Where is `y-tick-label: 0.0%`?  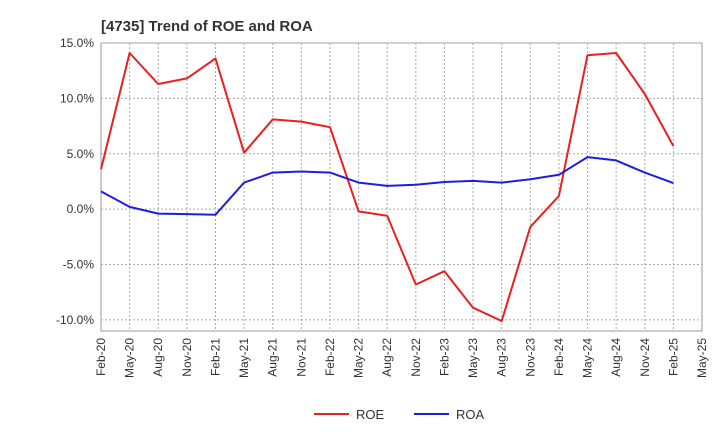
y-tick-label: 0.0% is located at coordinates (81, 209).